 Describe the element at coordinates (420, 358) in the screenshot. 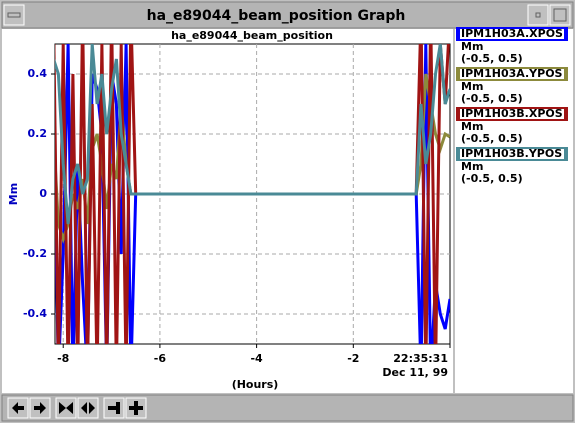

I see `x-tick-label: 22:35:31` at that location.